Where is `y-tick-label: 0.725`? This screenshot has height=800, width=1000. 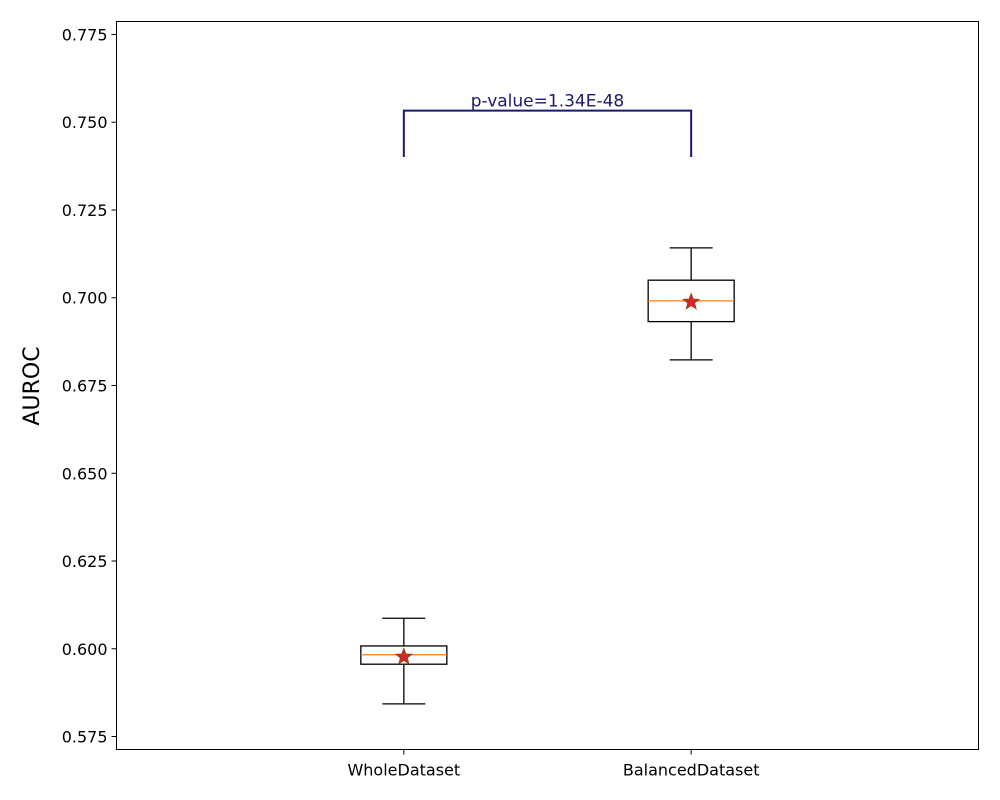 y-tick-label: 0.725 is located at coordinates (85, 210).